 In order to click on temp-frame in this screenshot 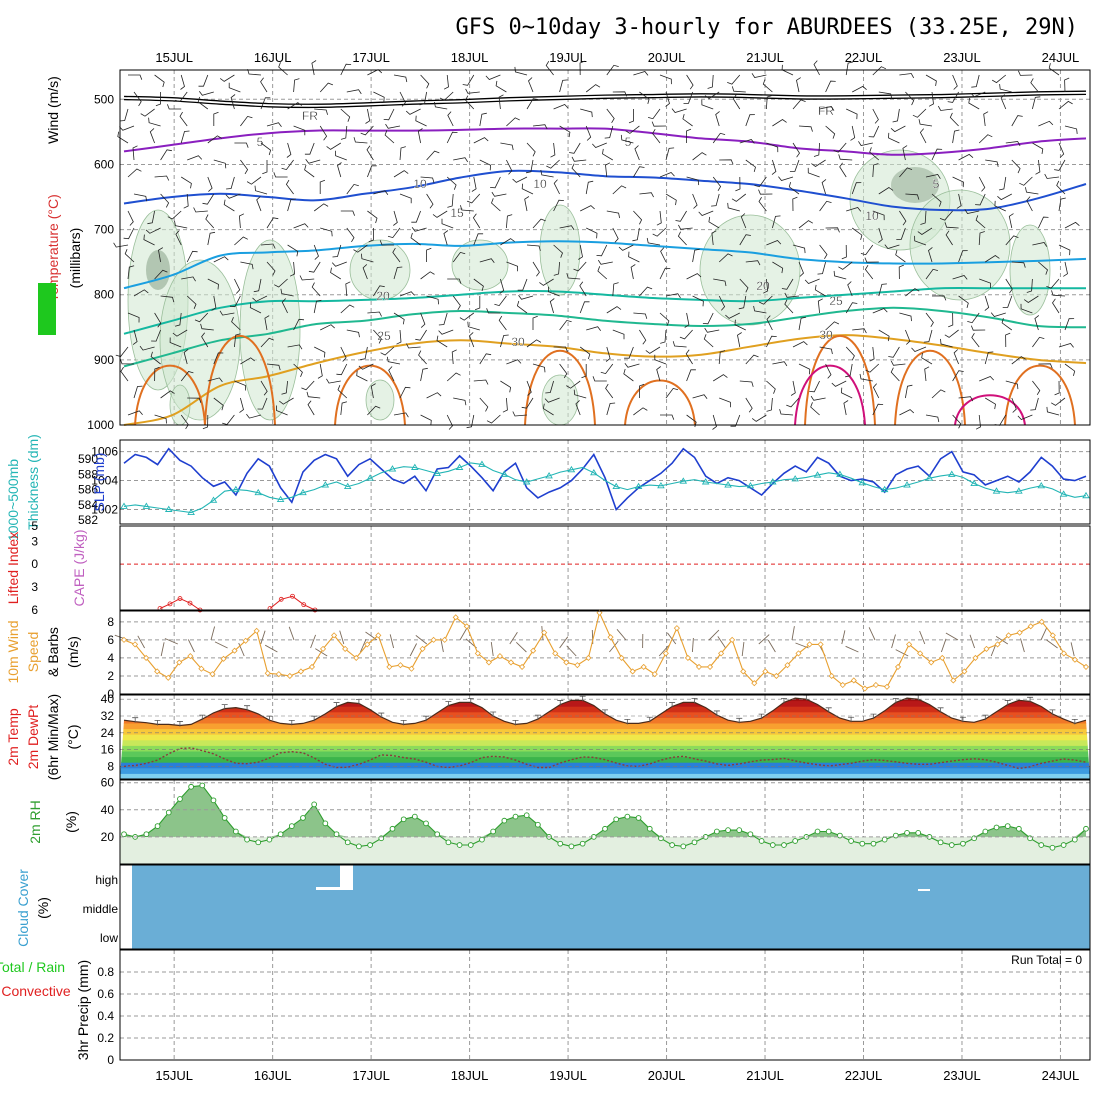, I will do `click(605, 737)`.